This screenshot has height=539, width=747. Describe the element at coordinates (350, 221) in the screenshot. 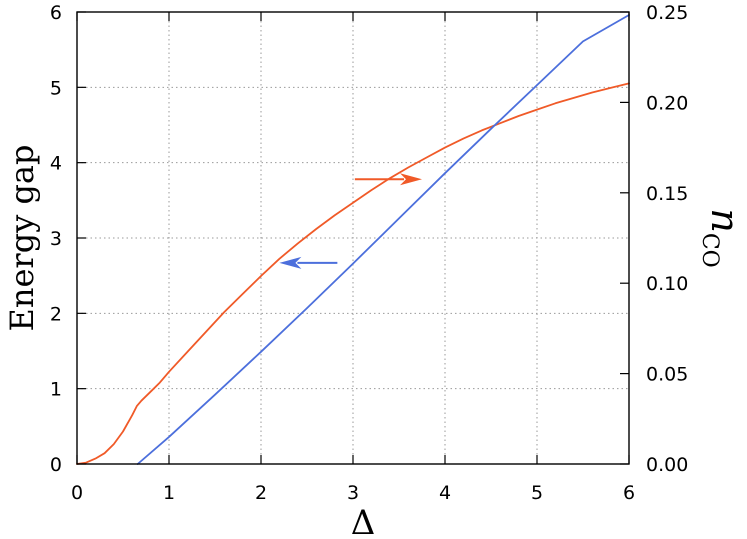

I see `annotations-group` at that location.